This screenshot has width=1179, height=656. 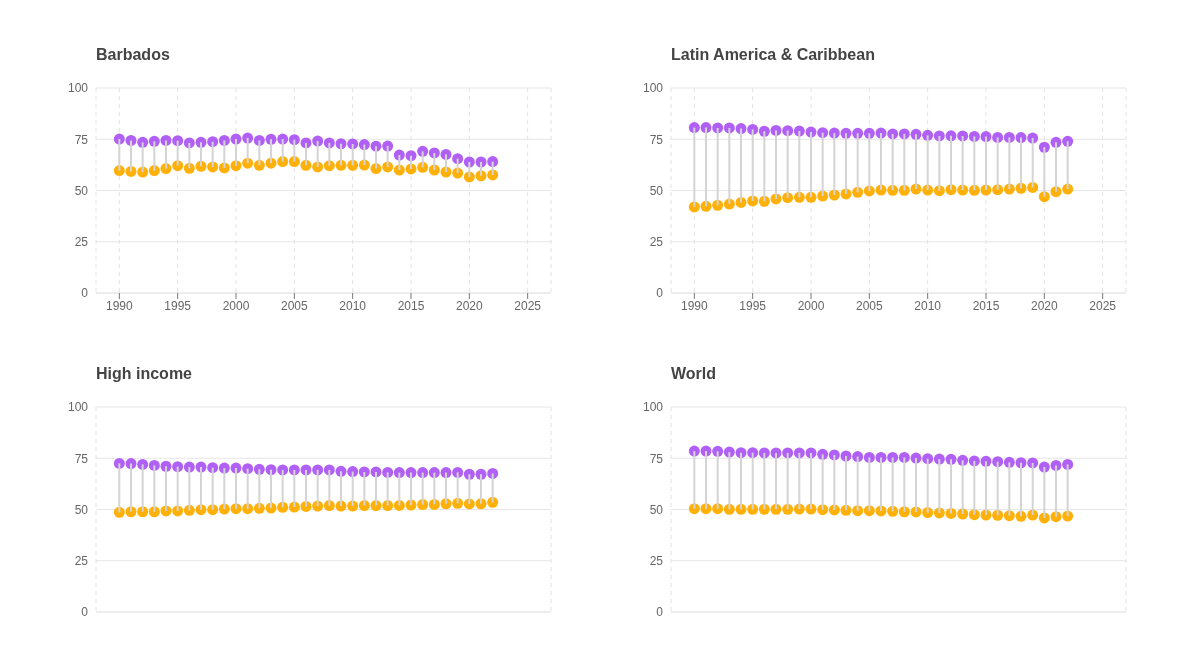 I want to click on chart-title: High income, so click(x=144, y=374).